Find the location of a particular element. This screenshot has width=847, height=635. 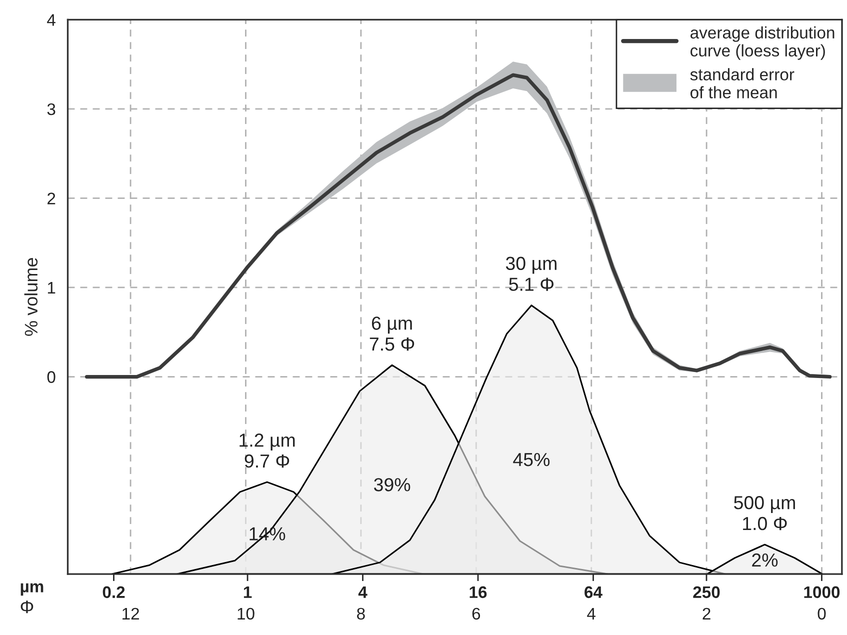

x2-tick-label: 64 is located at coordinates (593, 592).